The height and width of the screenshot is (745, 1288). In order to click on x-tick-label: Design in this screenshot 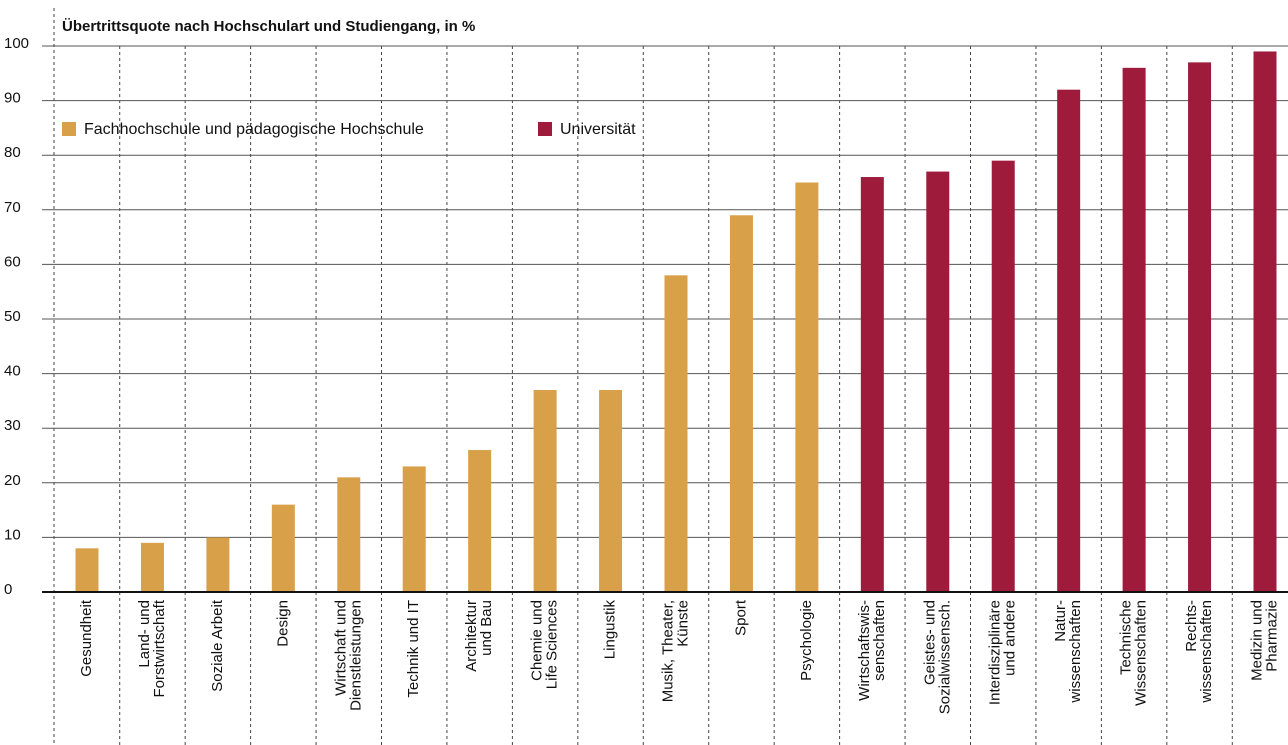, I will do `click(282, 623)`.